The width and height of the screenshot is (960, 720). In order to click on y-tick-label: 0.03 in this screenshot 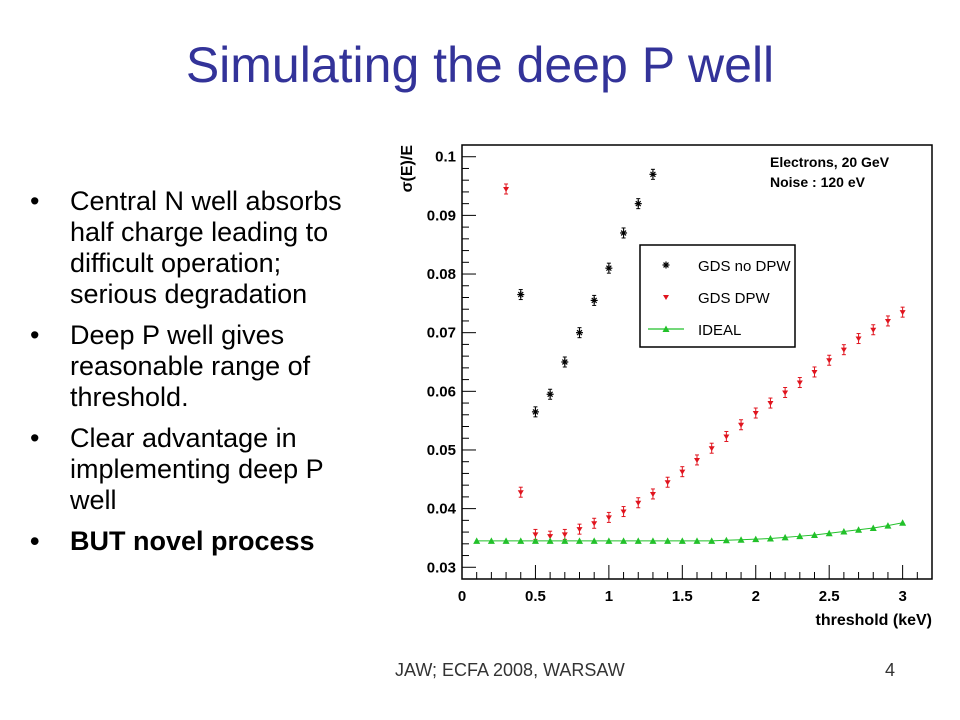, I will do `click(441, 567)`.